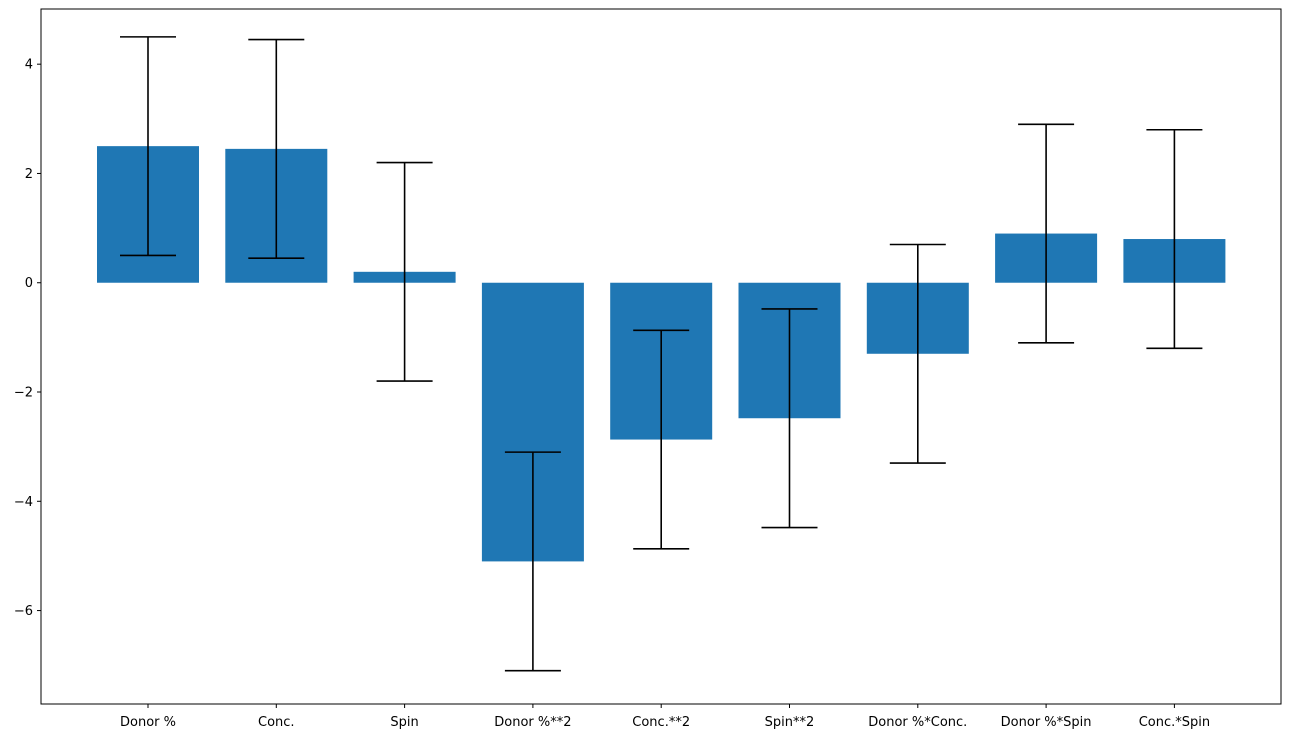  I want to click on x-tick-label: Conc., so click(276, 722).